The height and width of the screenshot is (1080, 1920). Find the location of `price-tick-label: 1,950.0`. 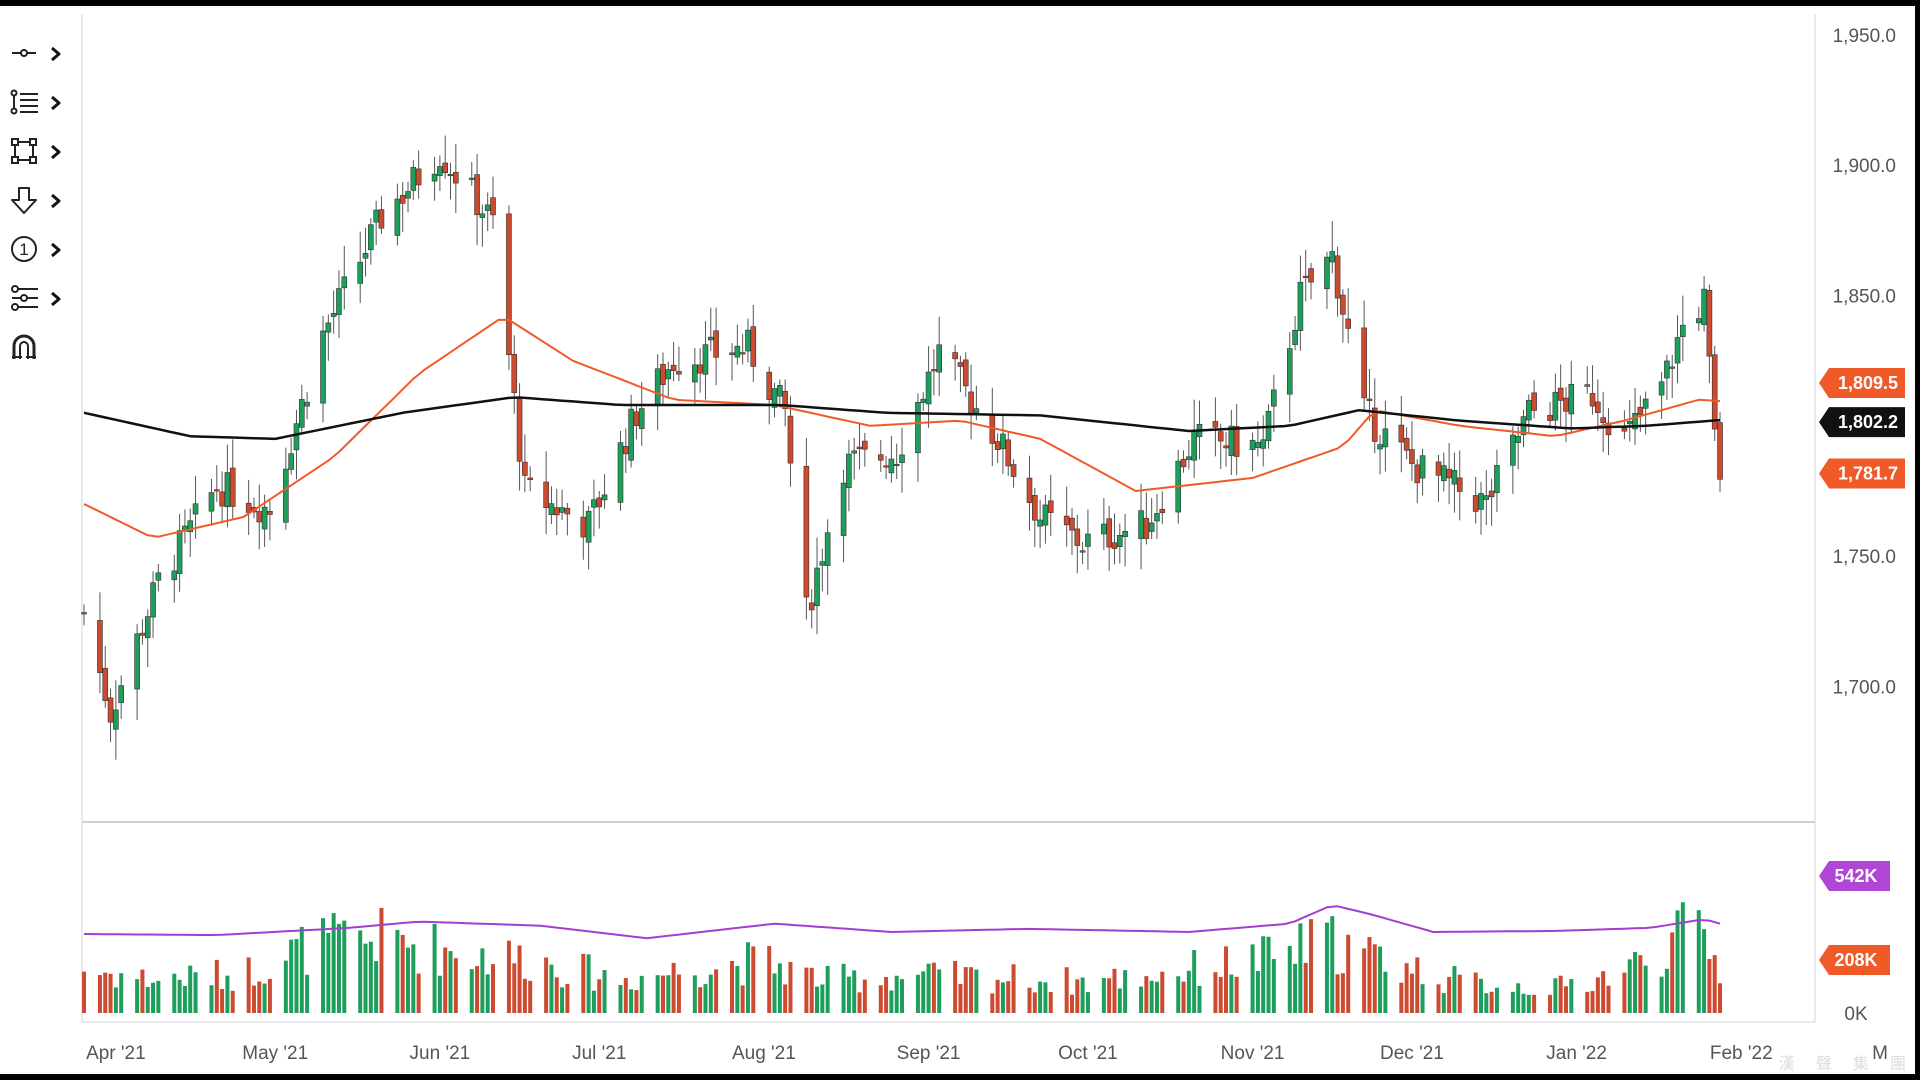

price-tick-label: 1,950.0 is located at coordinates (1864, 36).